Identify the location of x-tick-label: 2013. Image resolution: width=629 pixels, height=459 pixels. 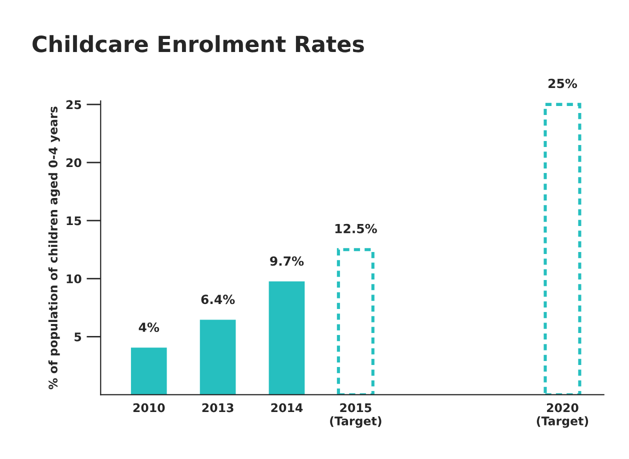
(218, 407).